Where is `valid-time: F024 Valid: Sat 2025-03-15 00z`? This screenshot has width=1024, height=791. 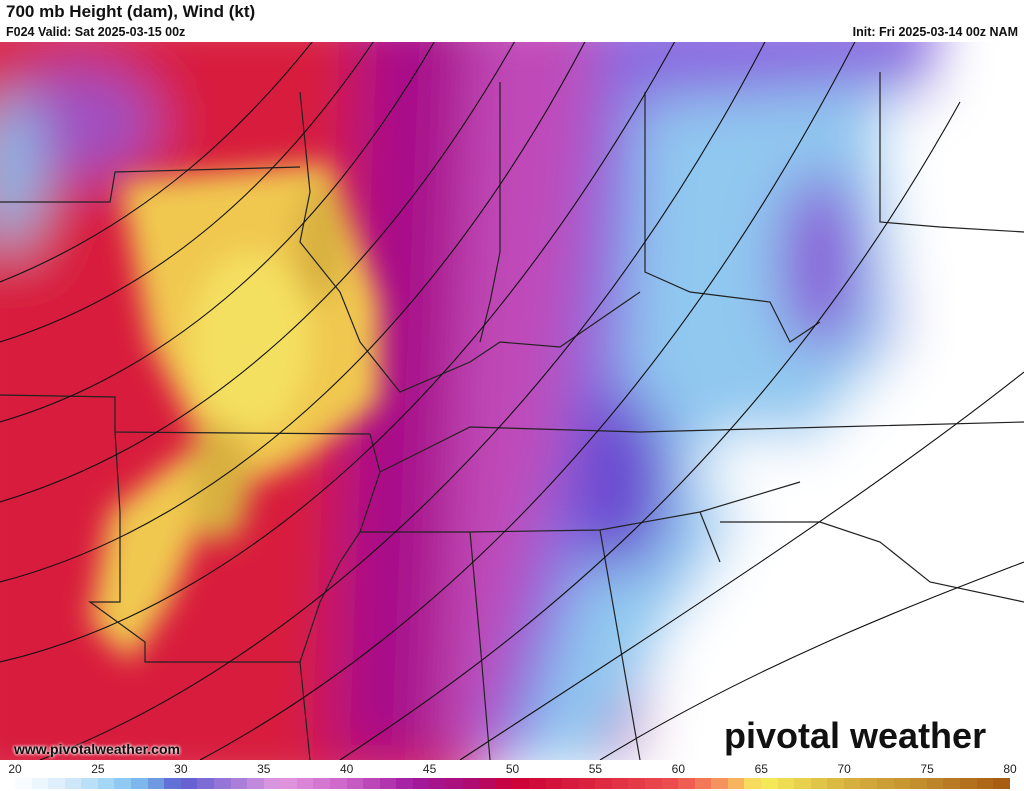
valid-time: F024 Valid: Sat 2025-03-15 00z is located at coordinates (96, 32).